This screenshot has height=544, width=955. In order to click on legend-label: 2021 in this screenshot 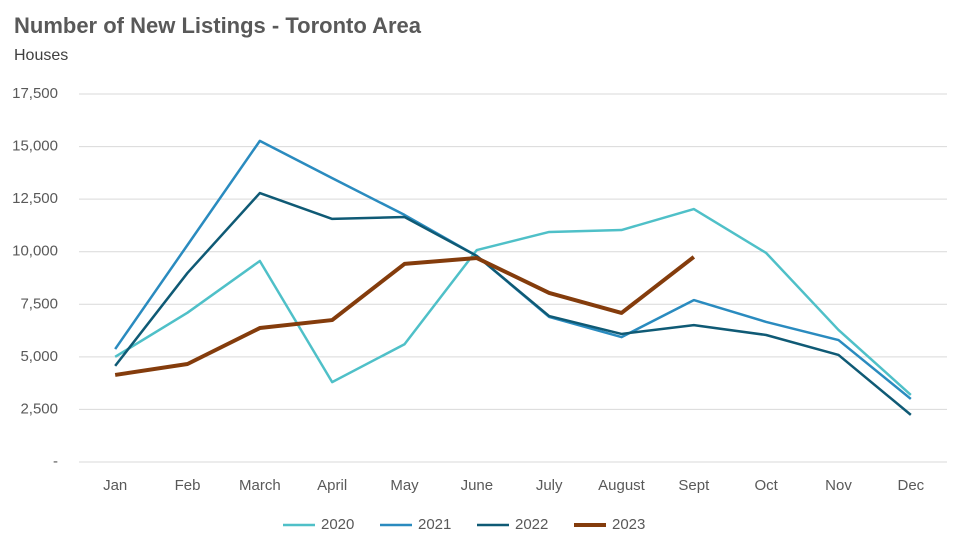, I will do `click(434, 524)`.